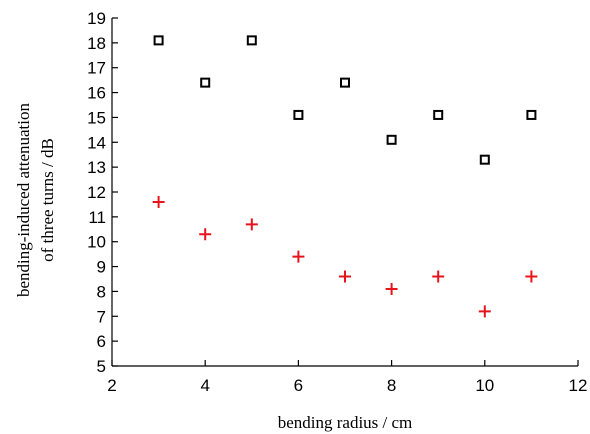 This screenshot has width=590, height=434. I want to click on y-tick-label: 17, so click(96, 68).